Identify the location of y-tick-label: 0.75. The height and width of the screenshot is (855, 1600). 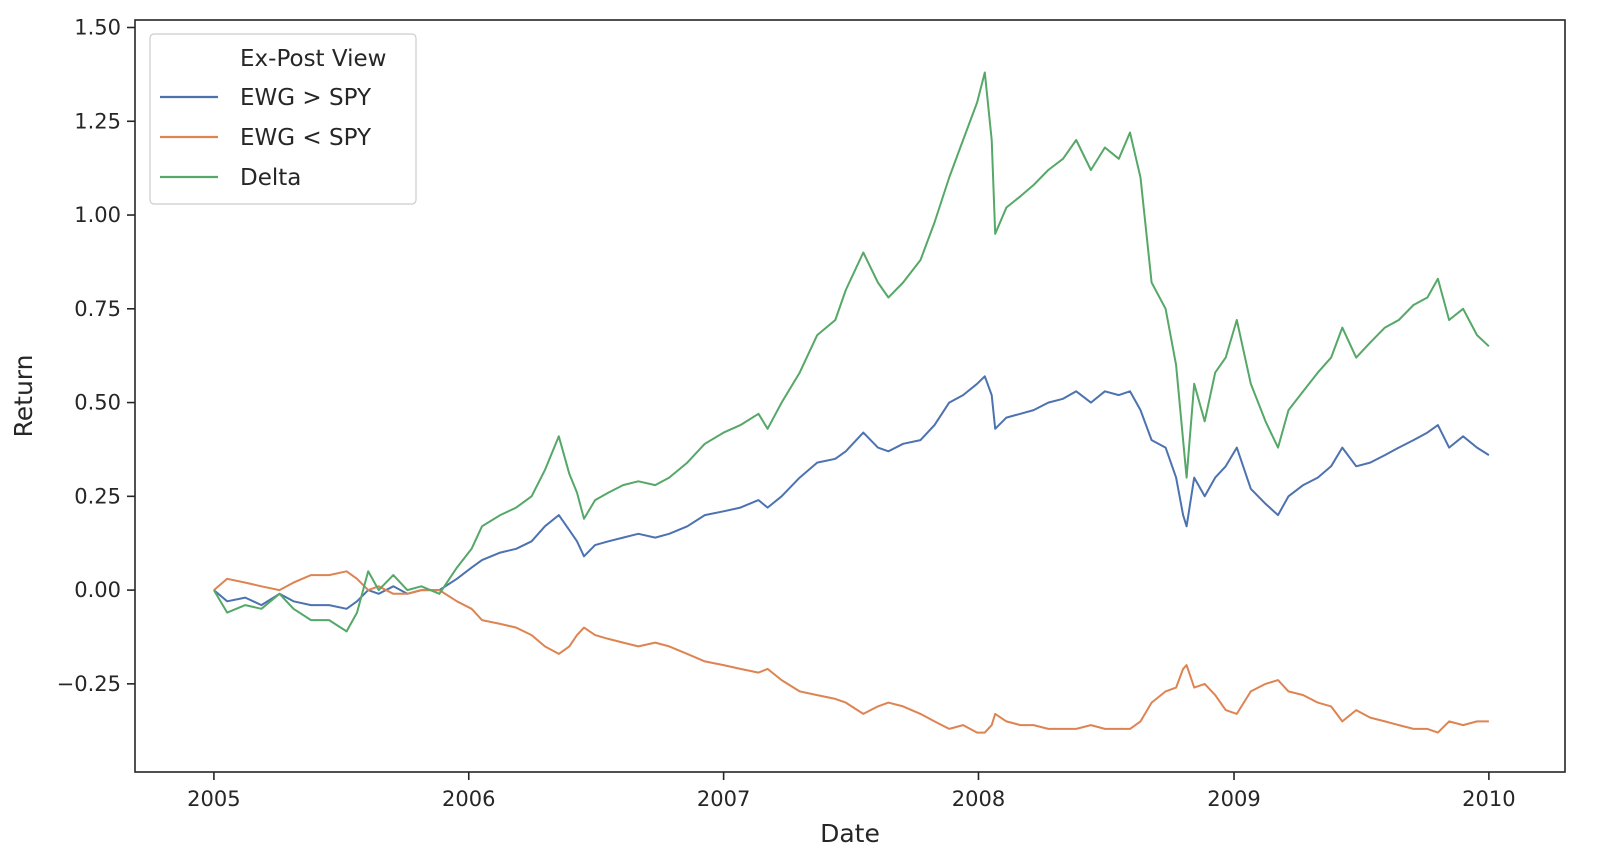
(97, 309).